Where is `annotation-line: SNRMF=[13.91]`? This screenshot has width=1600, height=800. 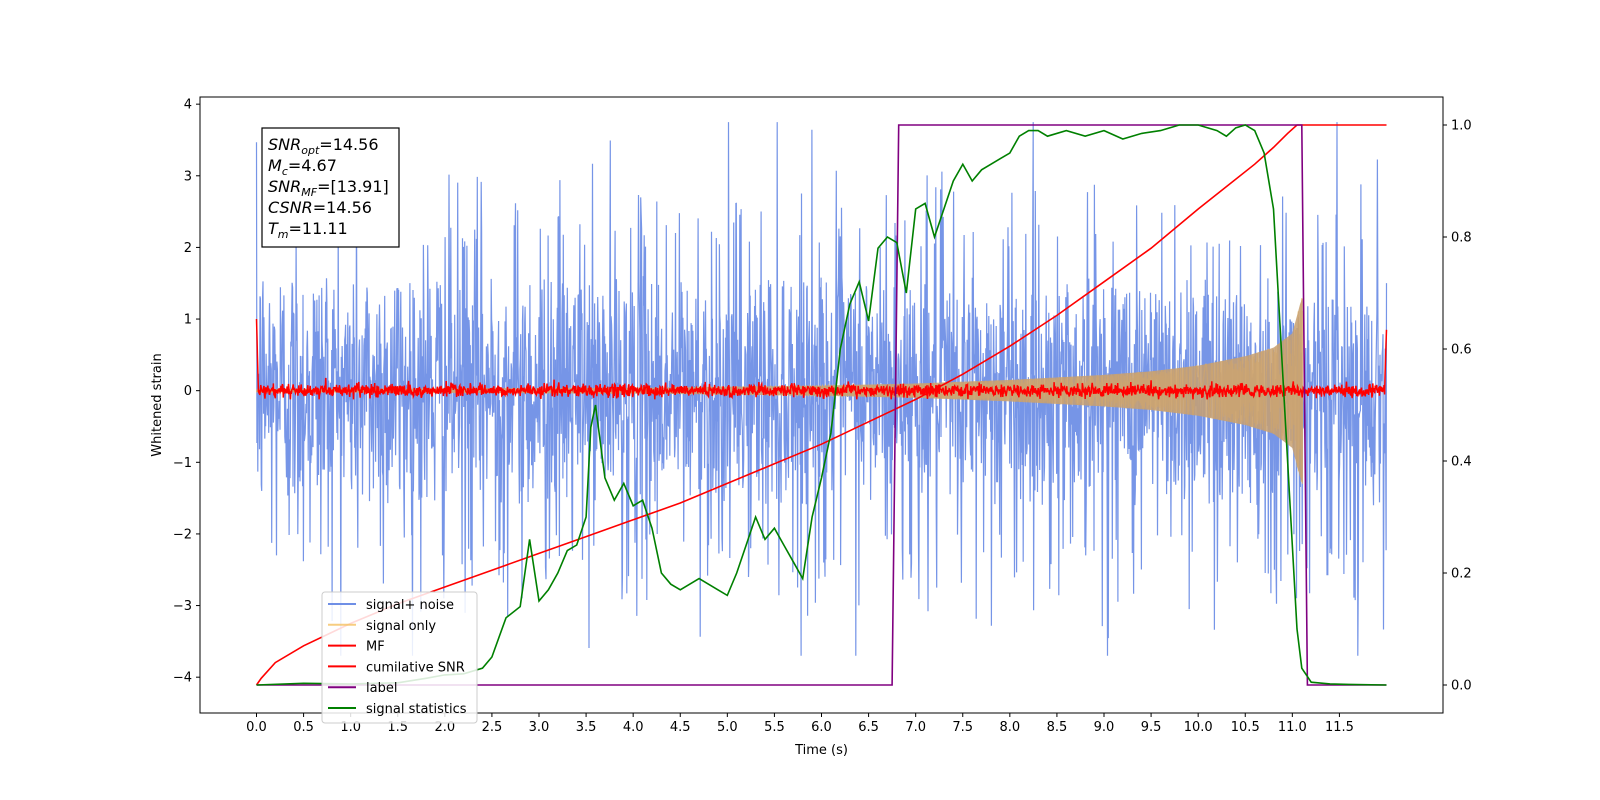 annotation-line: SNRMF=[13.91] is located at coordinates (328, 188).